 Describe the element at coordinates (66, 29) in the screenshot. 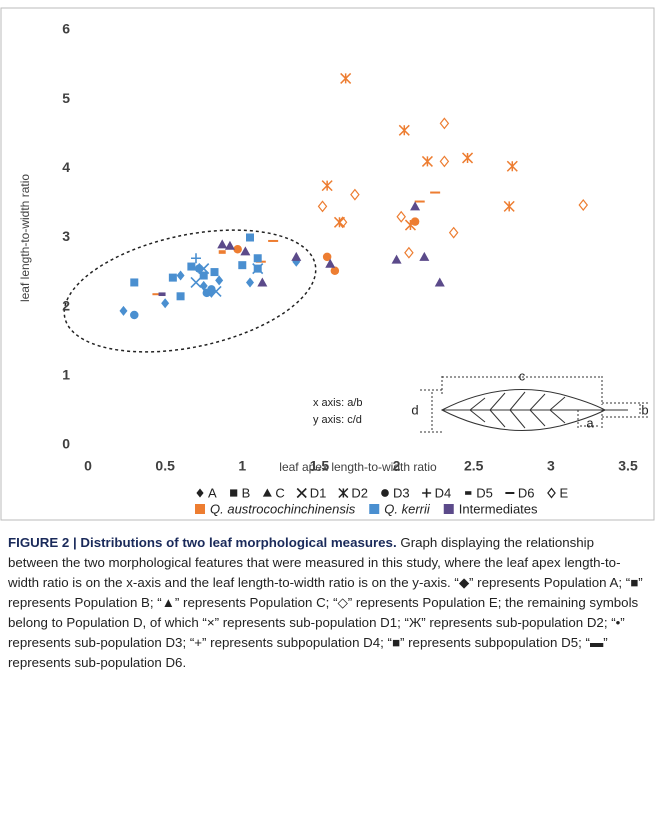

I see `y-tick-label: 6` at that location.